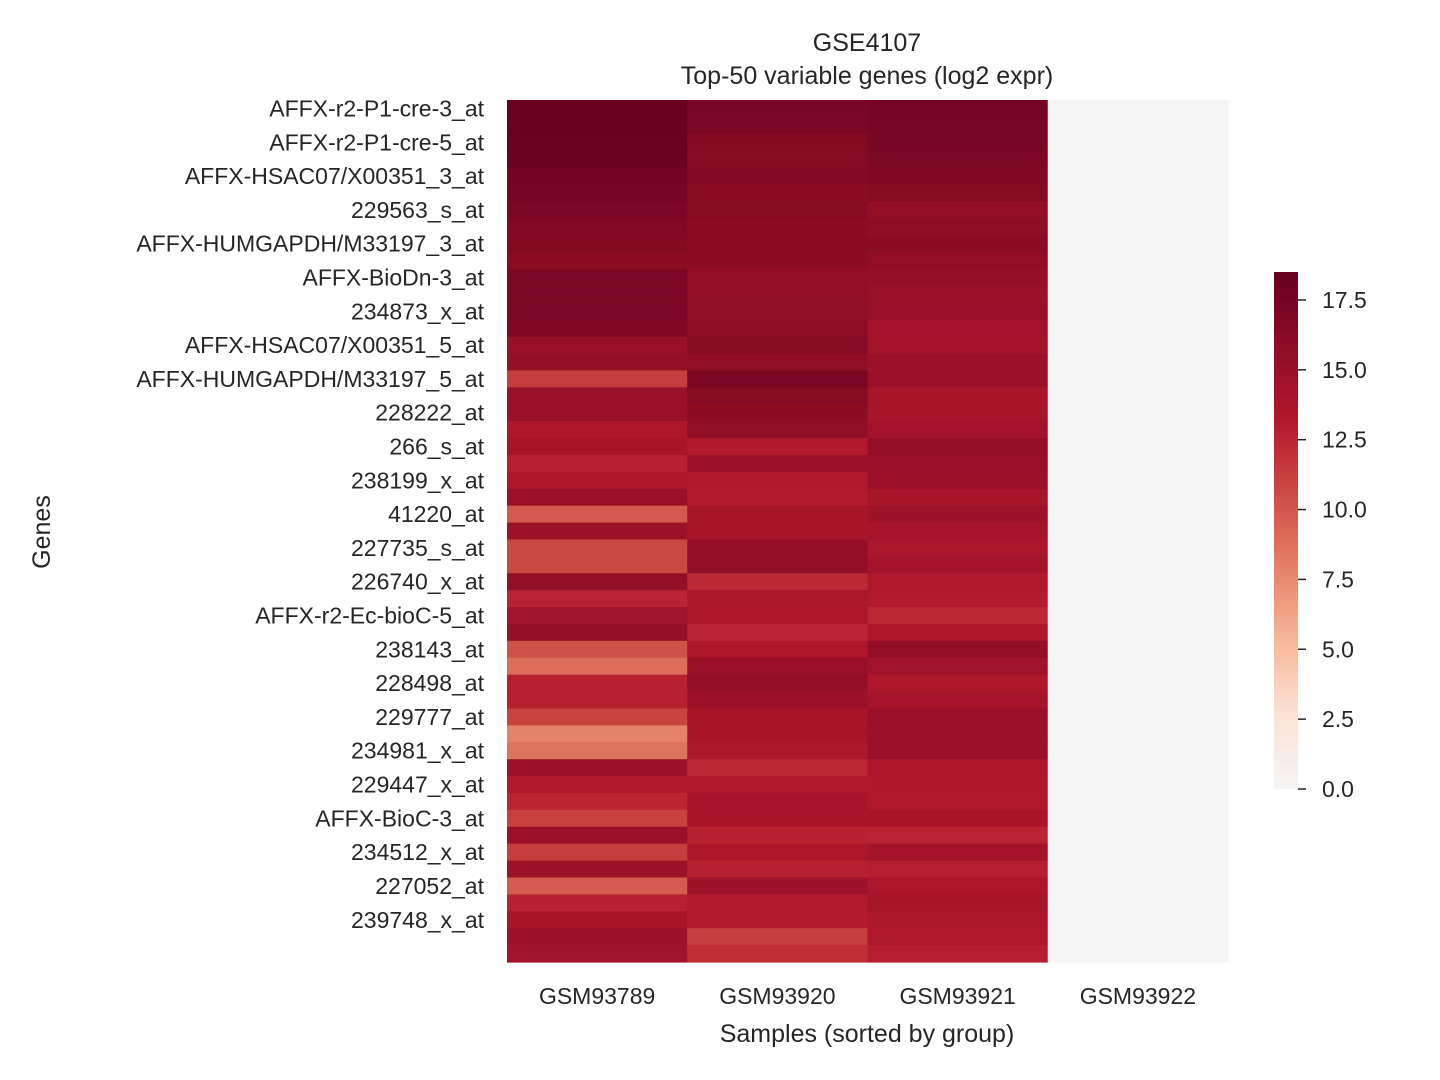  Describe the element at coordinates (1332, 544) in the screenshot. I see `colorbar-ticks: 0.0 2.5 5.0 7.5 10.0 12.5 15.0 17.5` at that location.